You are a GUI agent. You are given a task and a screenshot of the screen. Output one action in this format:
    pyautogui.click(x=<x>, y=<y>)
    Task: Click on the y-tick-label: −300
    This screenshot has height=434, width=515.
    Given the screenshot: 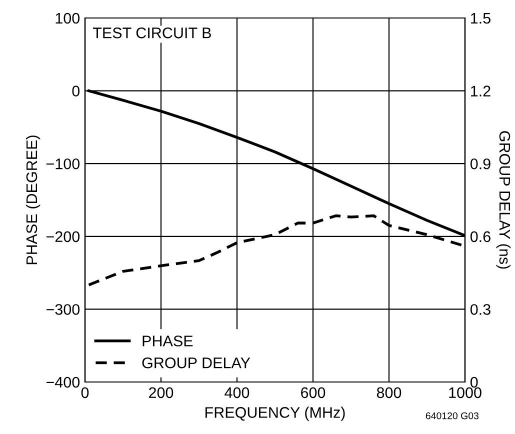 What is the action you would take?
    pyautogui.click(x=63, y=309)
    